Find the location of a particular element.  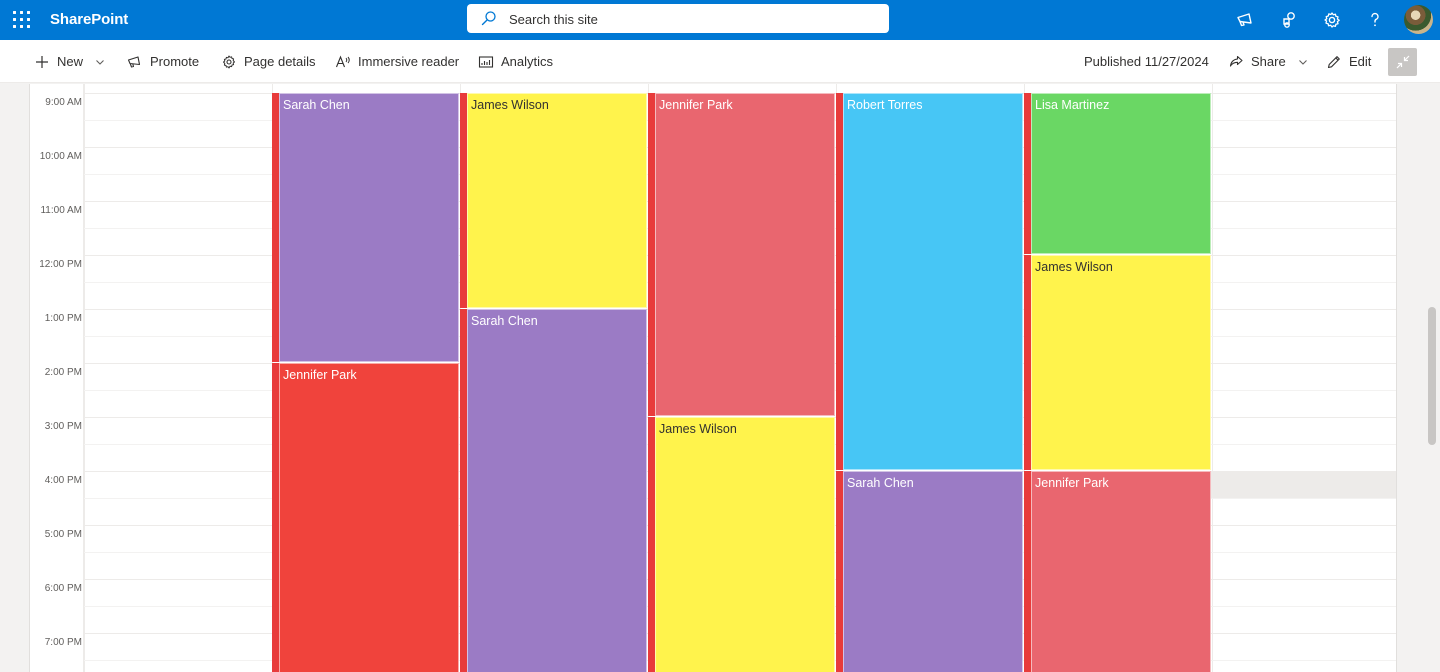

edit-label: Edit is located at coordinates (1360, 61).